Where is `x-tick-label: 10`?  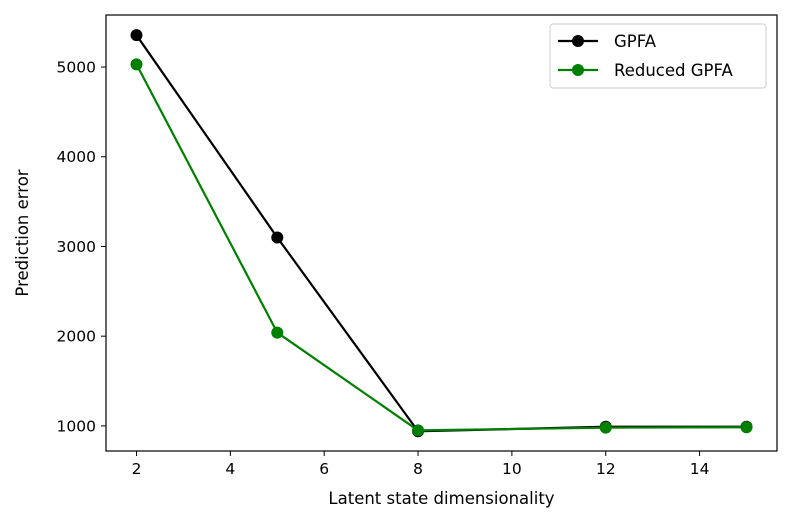
x-tick-label: 10 is located at coordinates (512, 469).